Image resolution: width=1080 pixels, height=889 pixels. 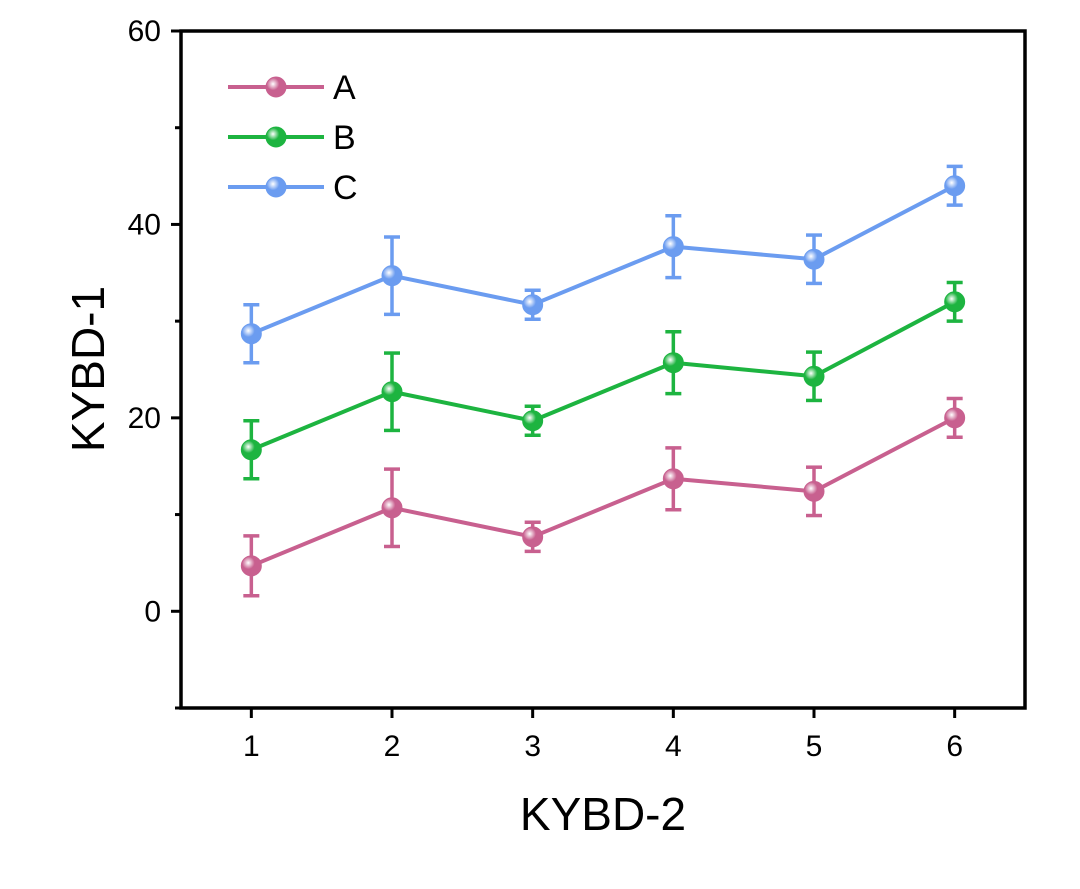 I want to click on legend: ABC, so click(x=293, y=138).